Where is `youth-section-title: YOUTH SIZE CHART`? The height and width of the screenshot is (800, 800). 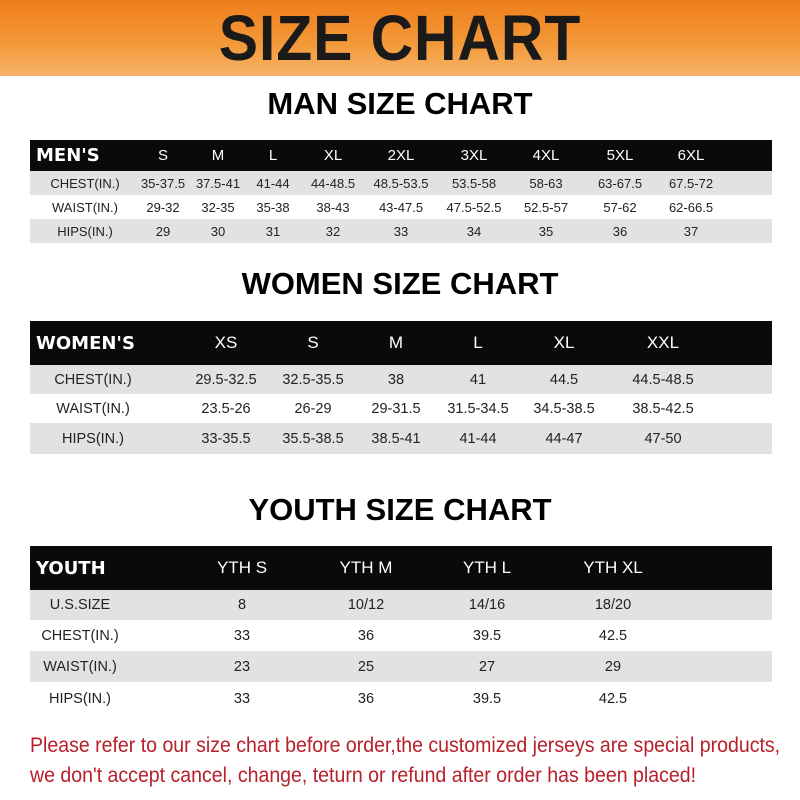 youth-section-title: YOUTH SIZE CHART is located at coordinates (400, 509).